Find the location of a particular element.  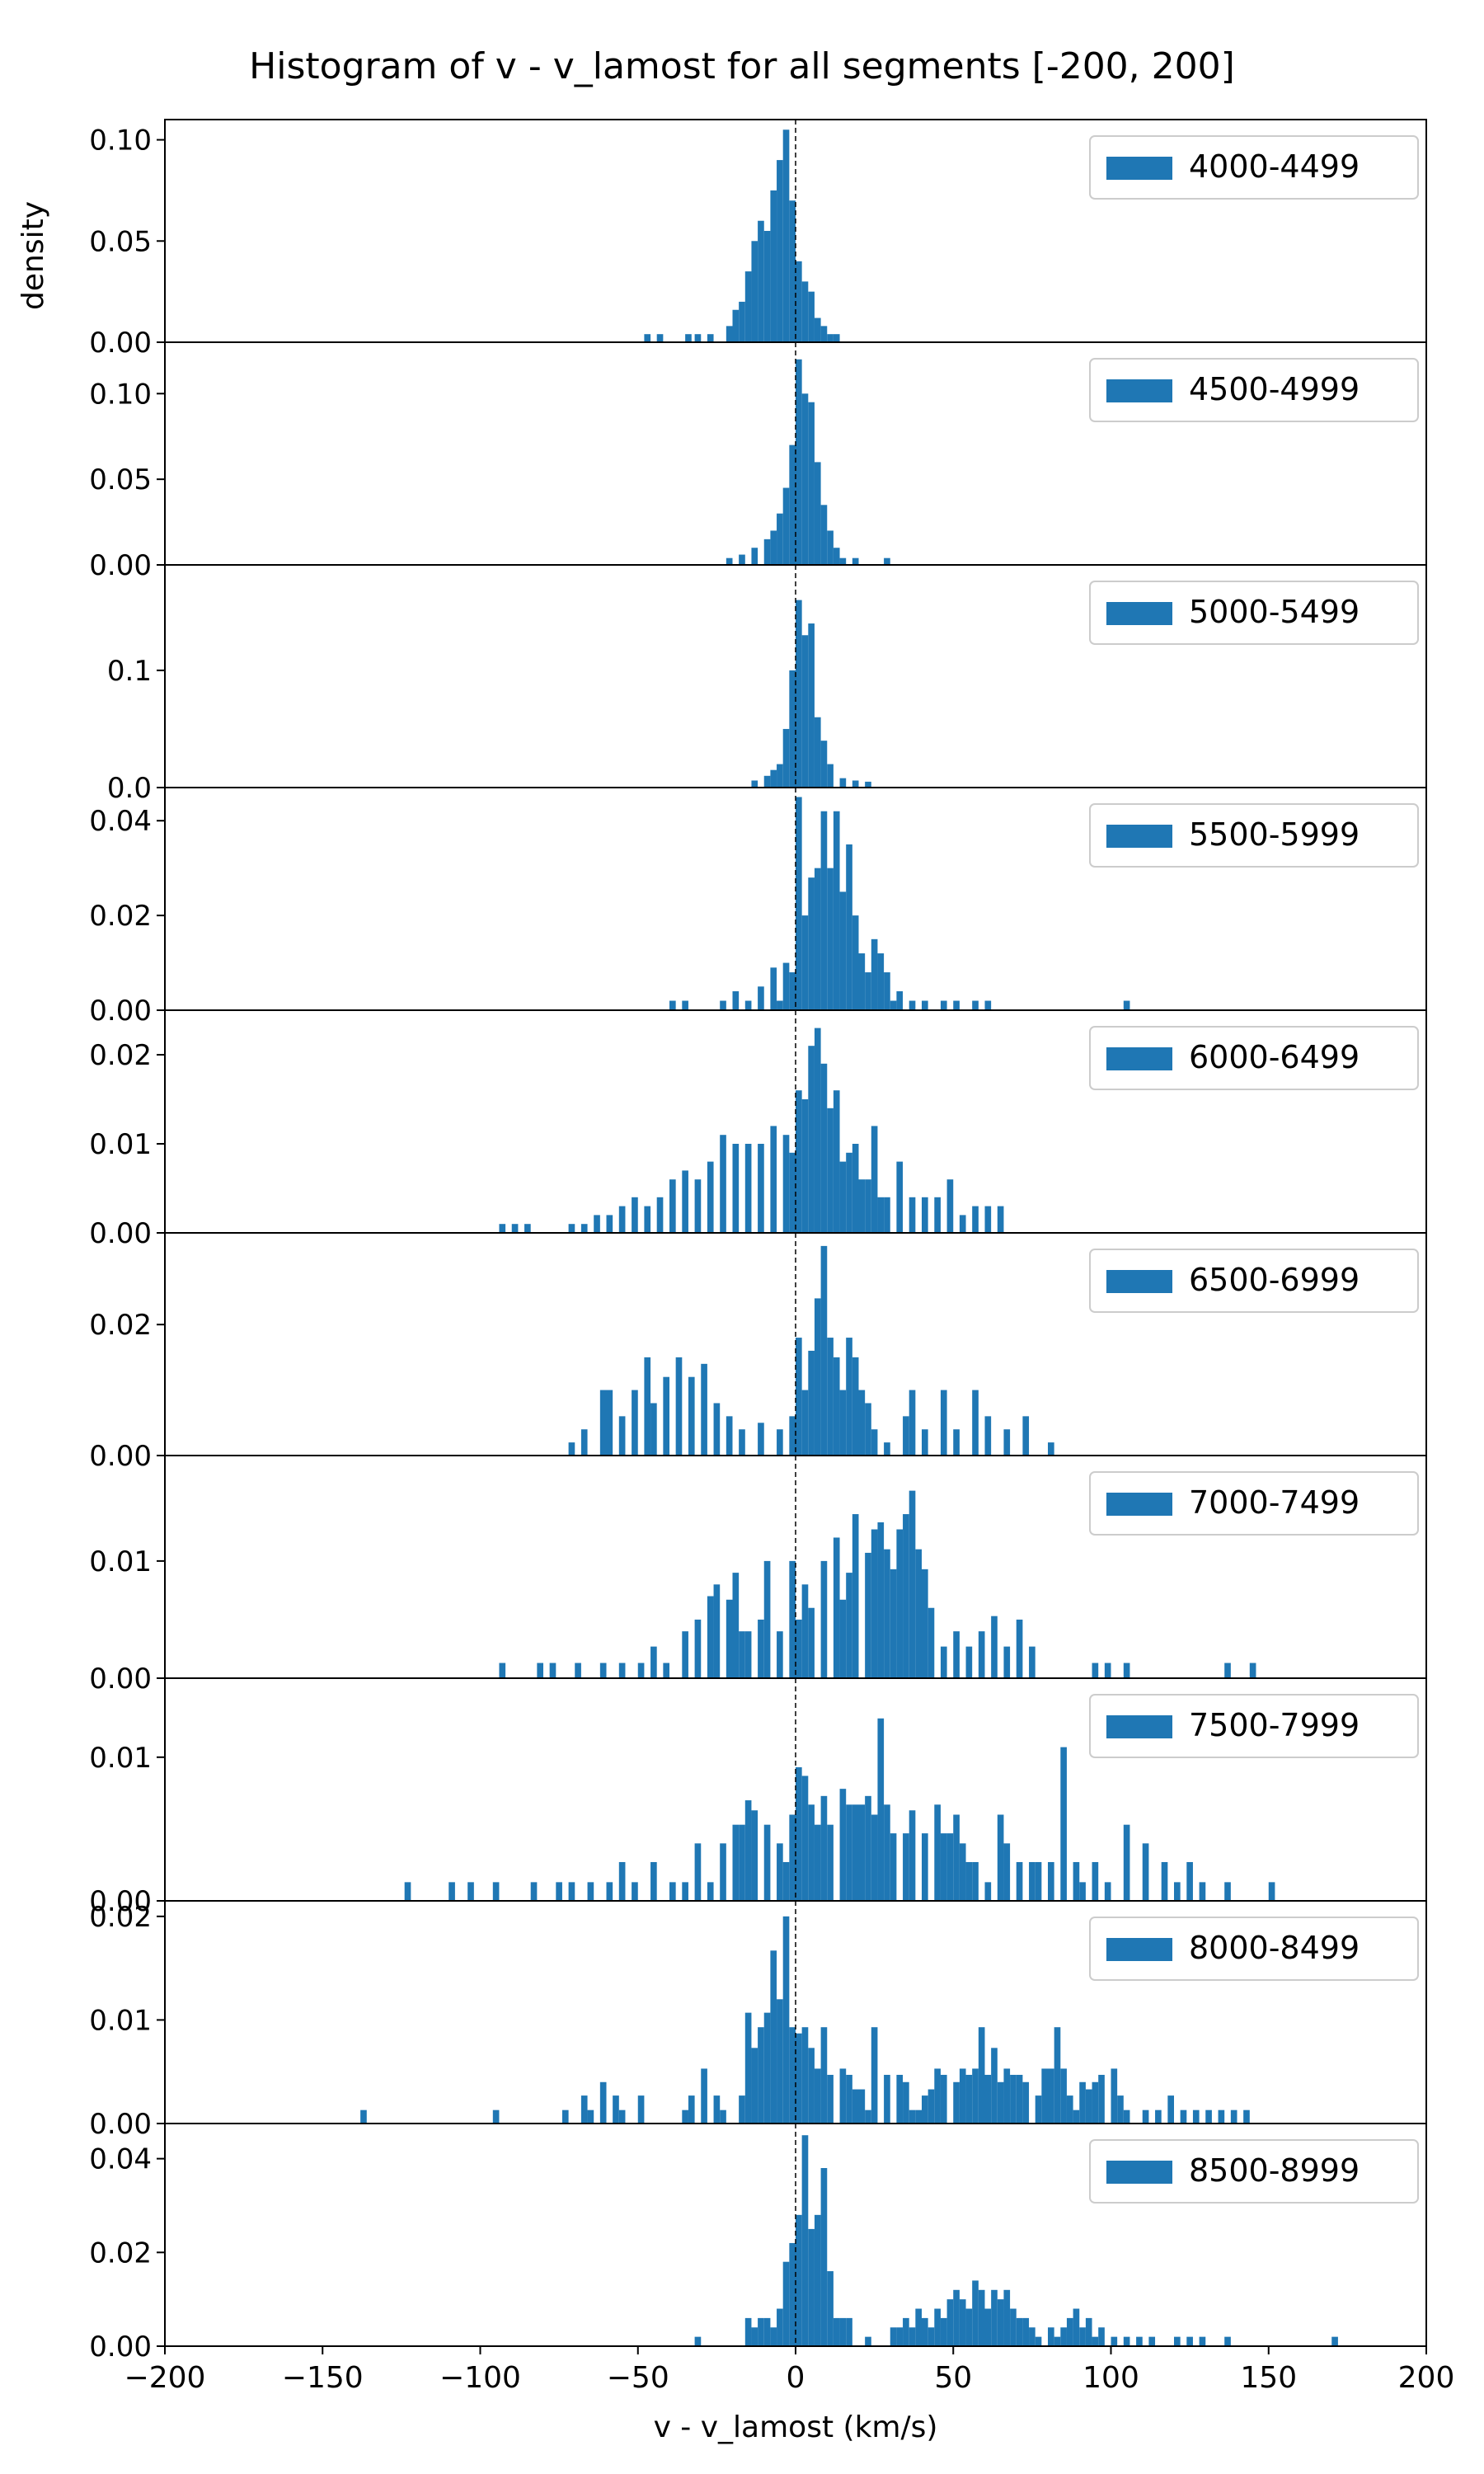

y-tick-label: 0.0 is located at coordinates (129, 788).